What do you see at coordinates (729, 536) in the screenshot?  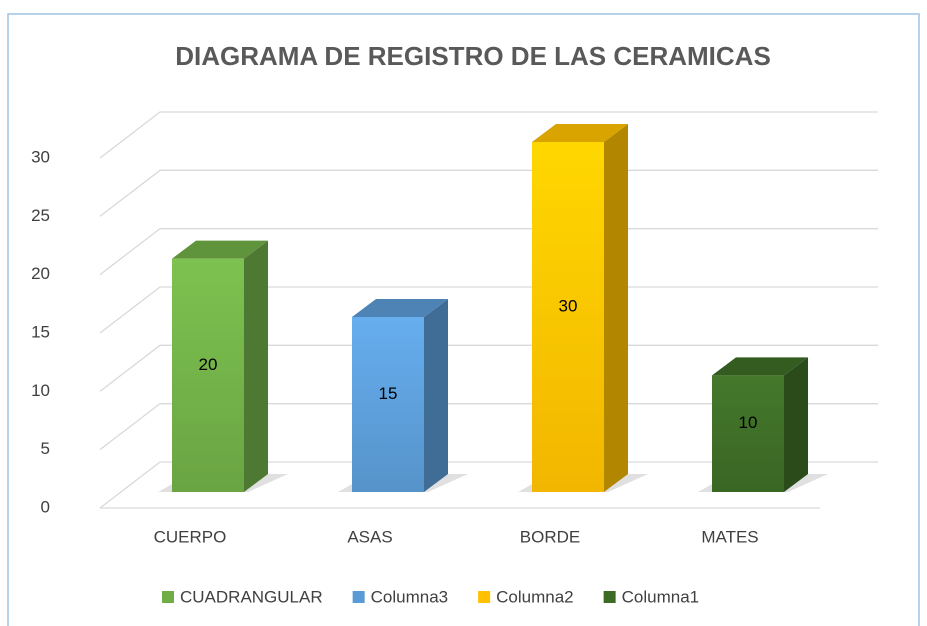 I see `x-tick-label: MATES` at bounding box center [729, 536].